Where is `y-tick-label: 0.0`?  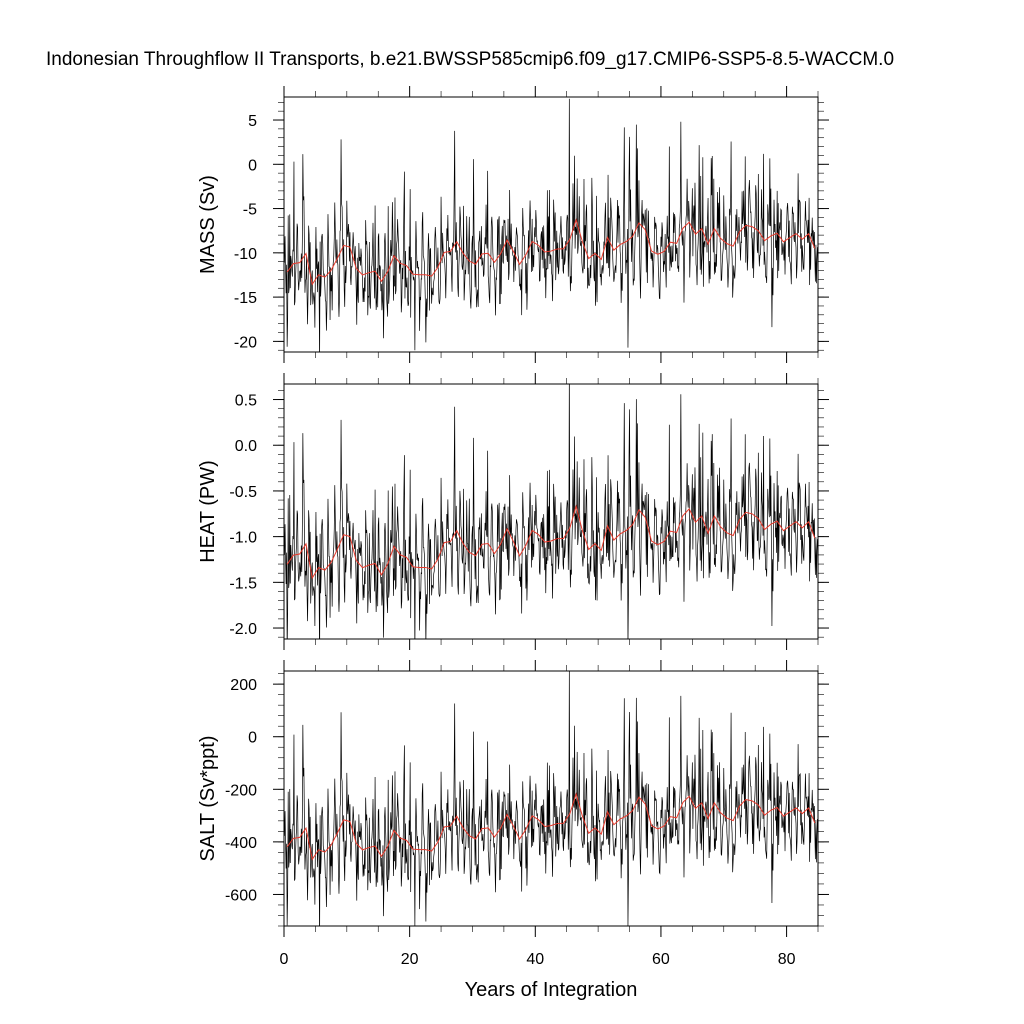
y-tick-label: 0.0 is located at coordinates (246, 446).